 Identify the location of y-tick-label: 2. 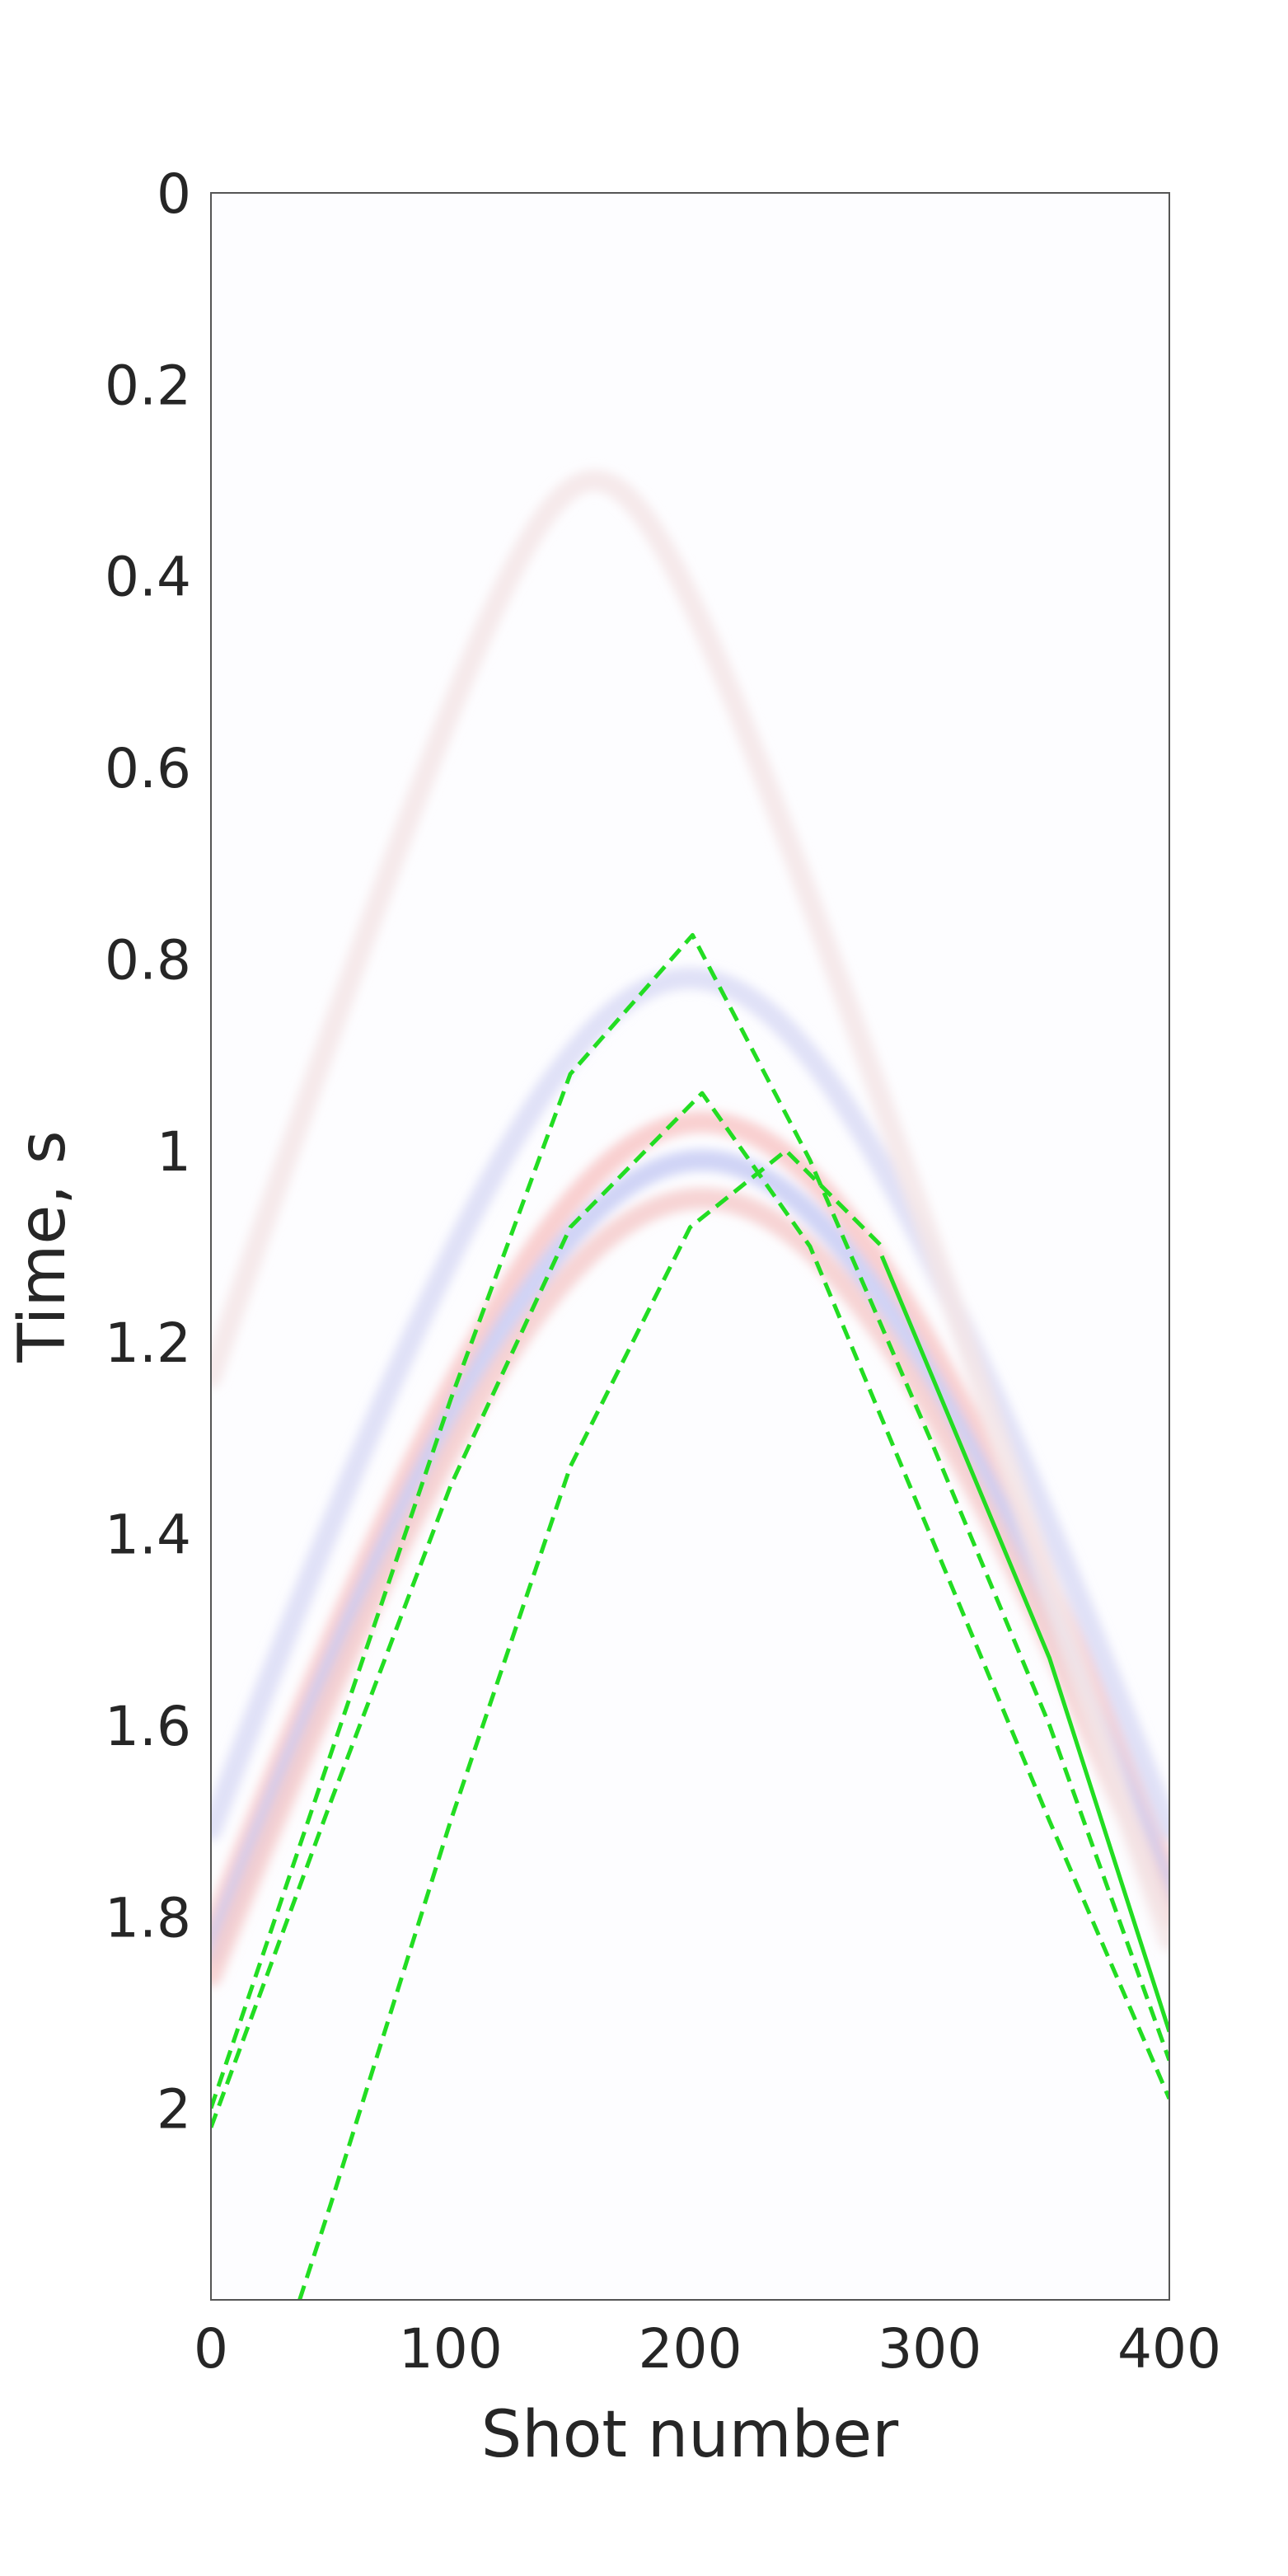
(174, 2110).